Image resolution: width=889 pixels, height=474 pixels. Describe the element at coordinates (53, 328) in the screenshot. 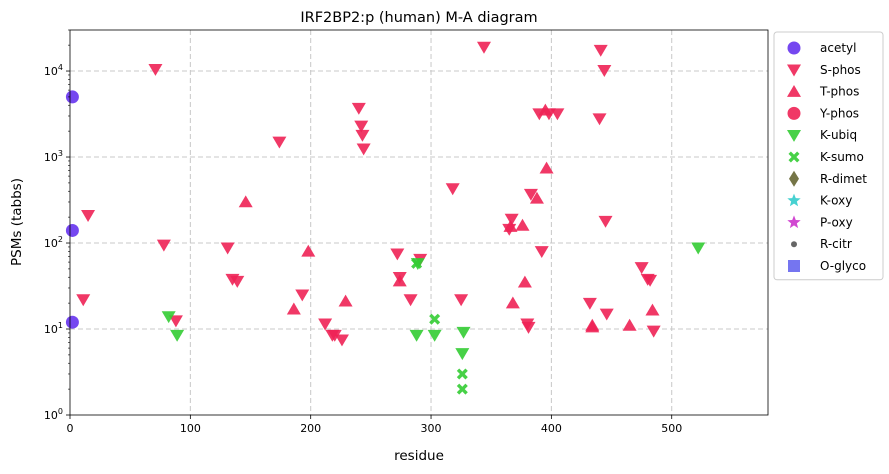

I see `y-tick-label: 10¹` at that location.